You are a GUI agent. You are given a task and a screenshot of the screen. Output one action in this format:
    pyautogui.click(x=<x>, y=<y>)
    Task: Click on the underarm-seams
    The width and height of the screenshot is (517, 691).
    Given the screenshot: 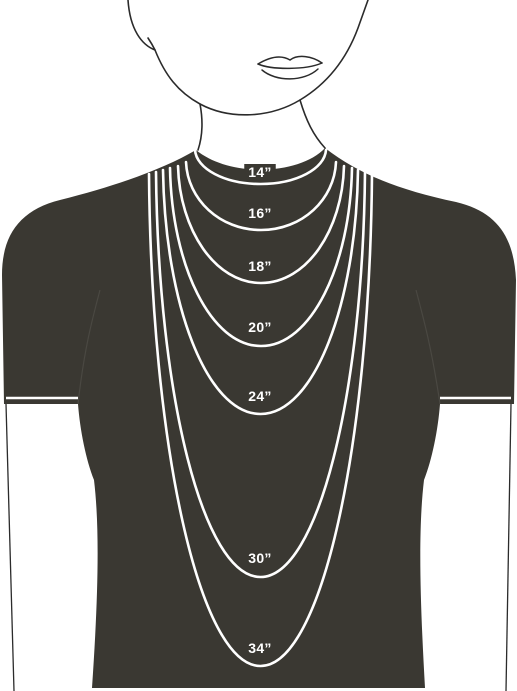 What is the action you would take?
    pyautogui.click(x=259, y=347)
    